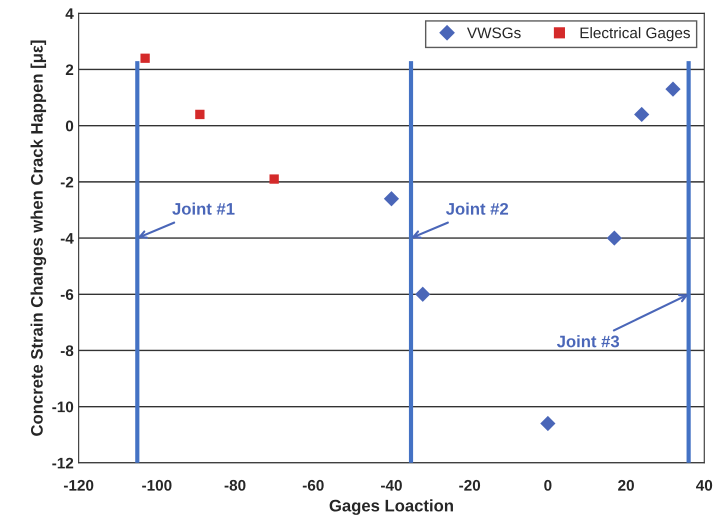 The width and height of the screenshot is (715, 532). I want to click on legend-label: VWSGs, so click(493, 32).